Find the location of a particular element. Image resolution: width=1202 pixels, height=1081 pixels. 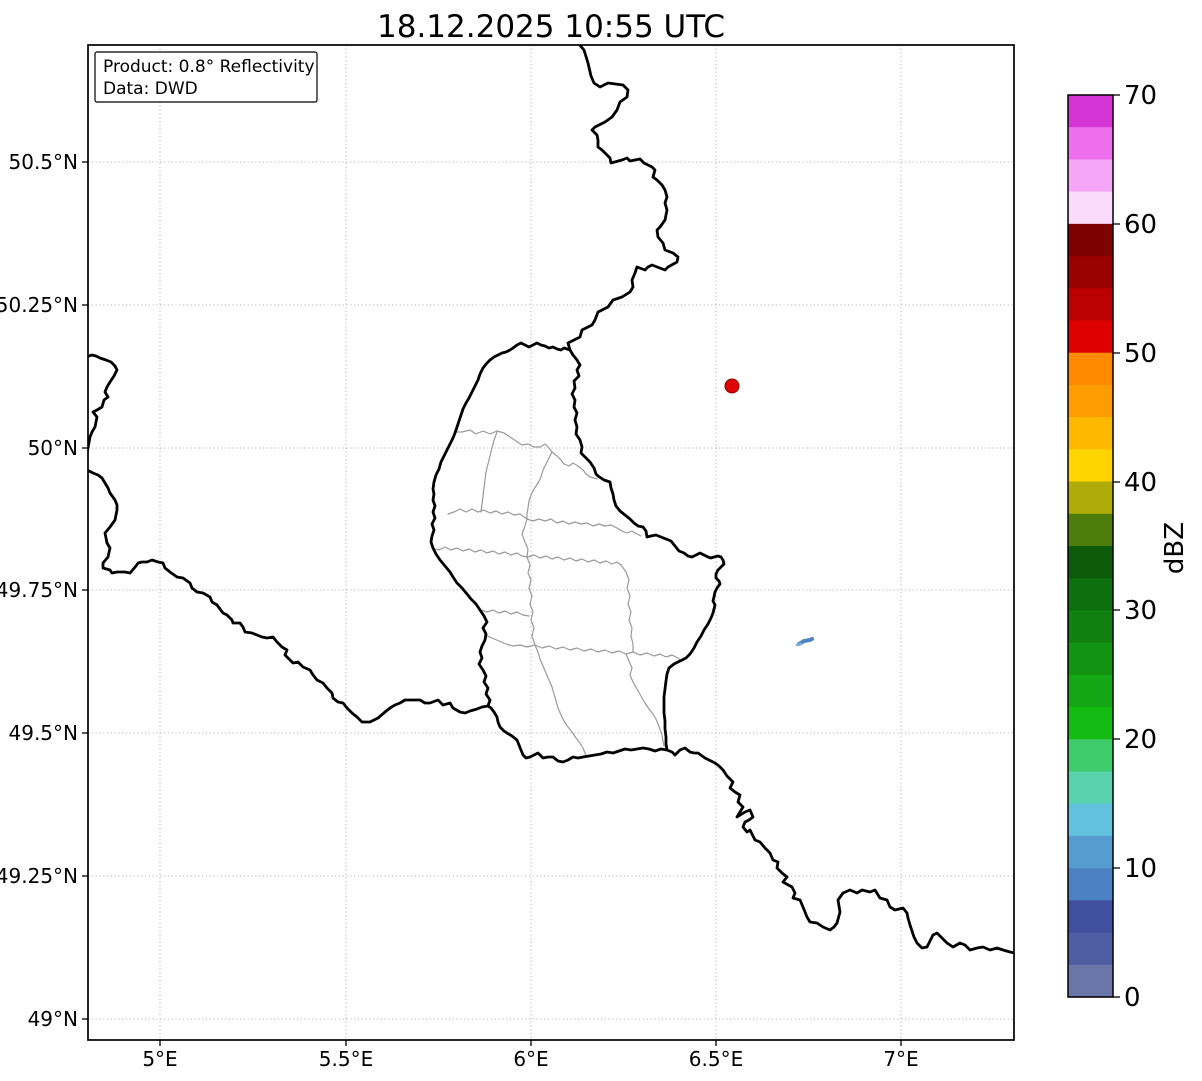

info-box-product: Product: 0.8° Reflectivity is located at coordinates (209, 67).